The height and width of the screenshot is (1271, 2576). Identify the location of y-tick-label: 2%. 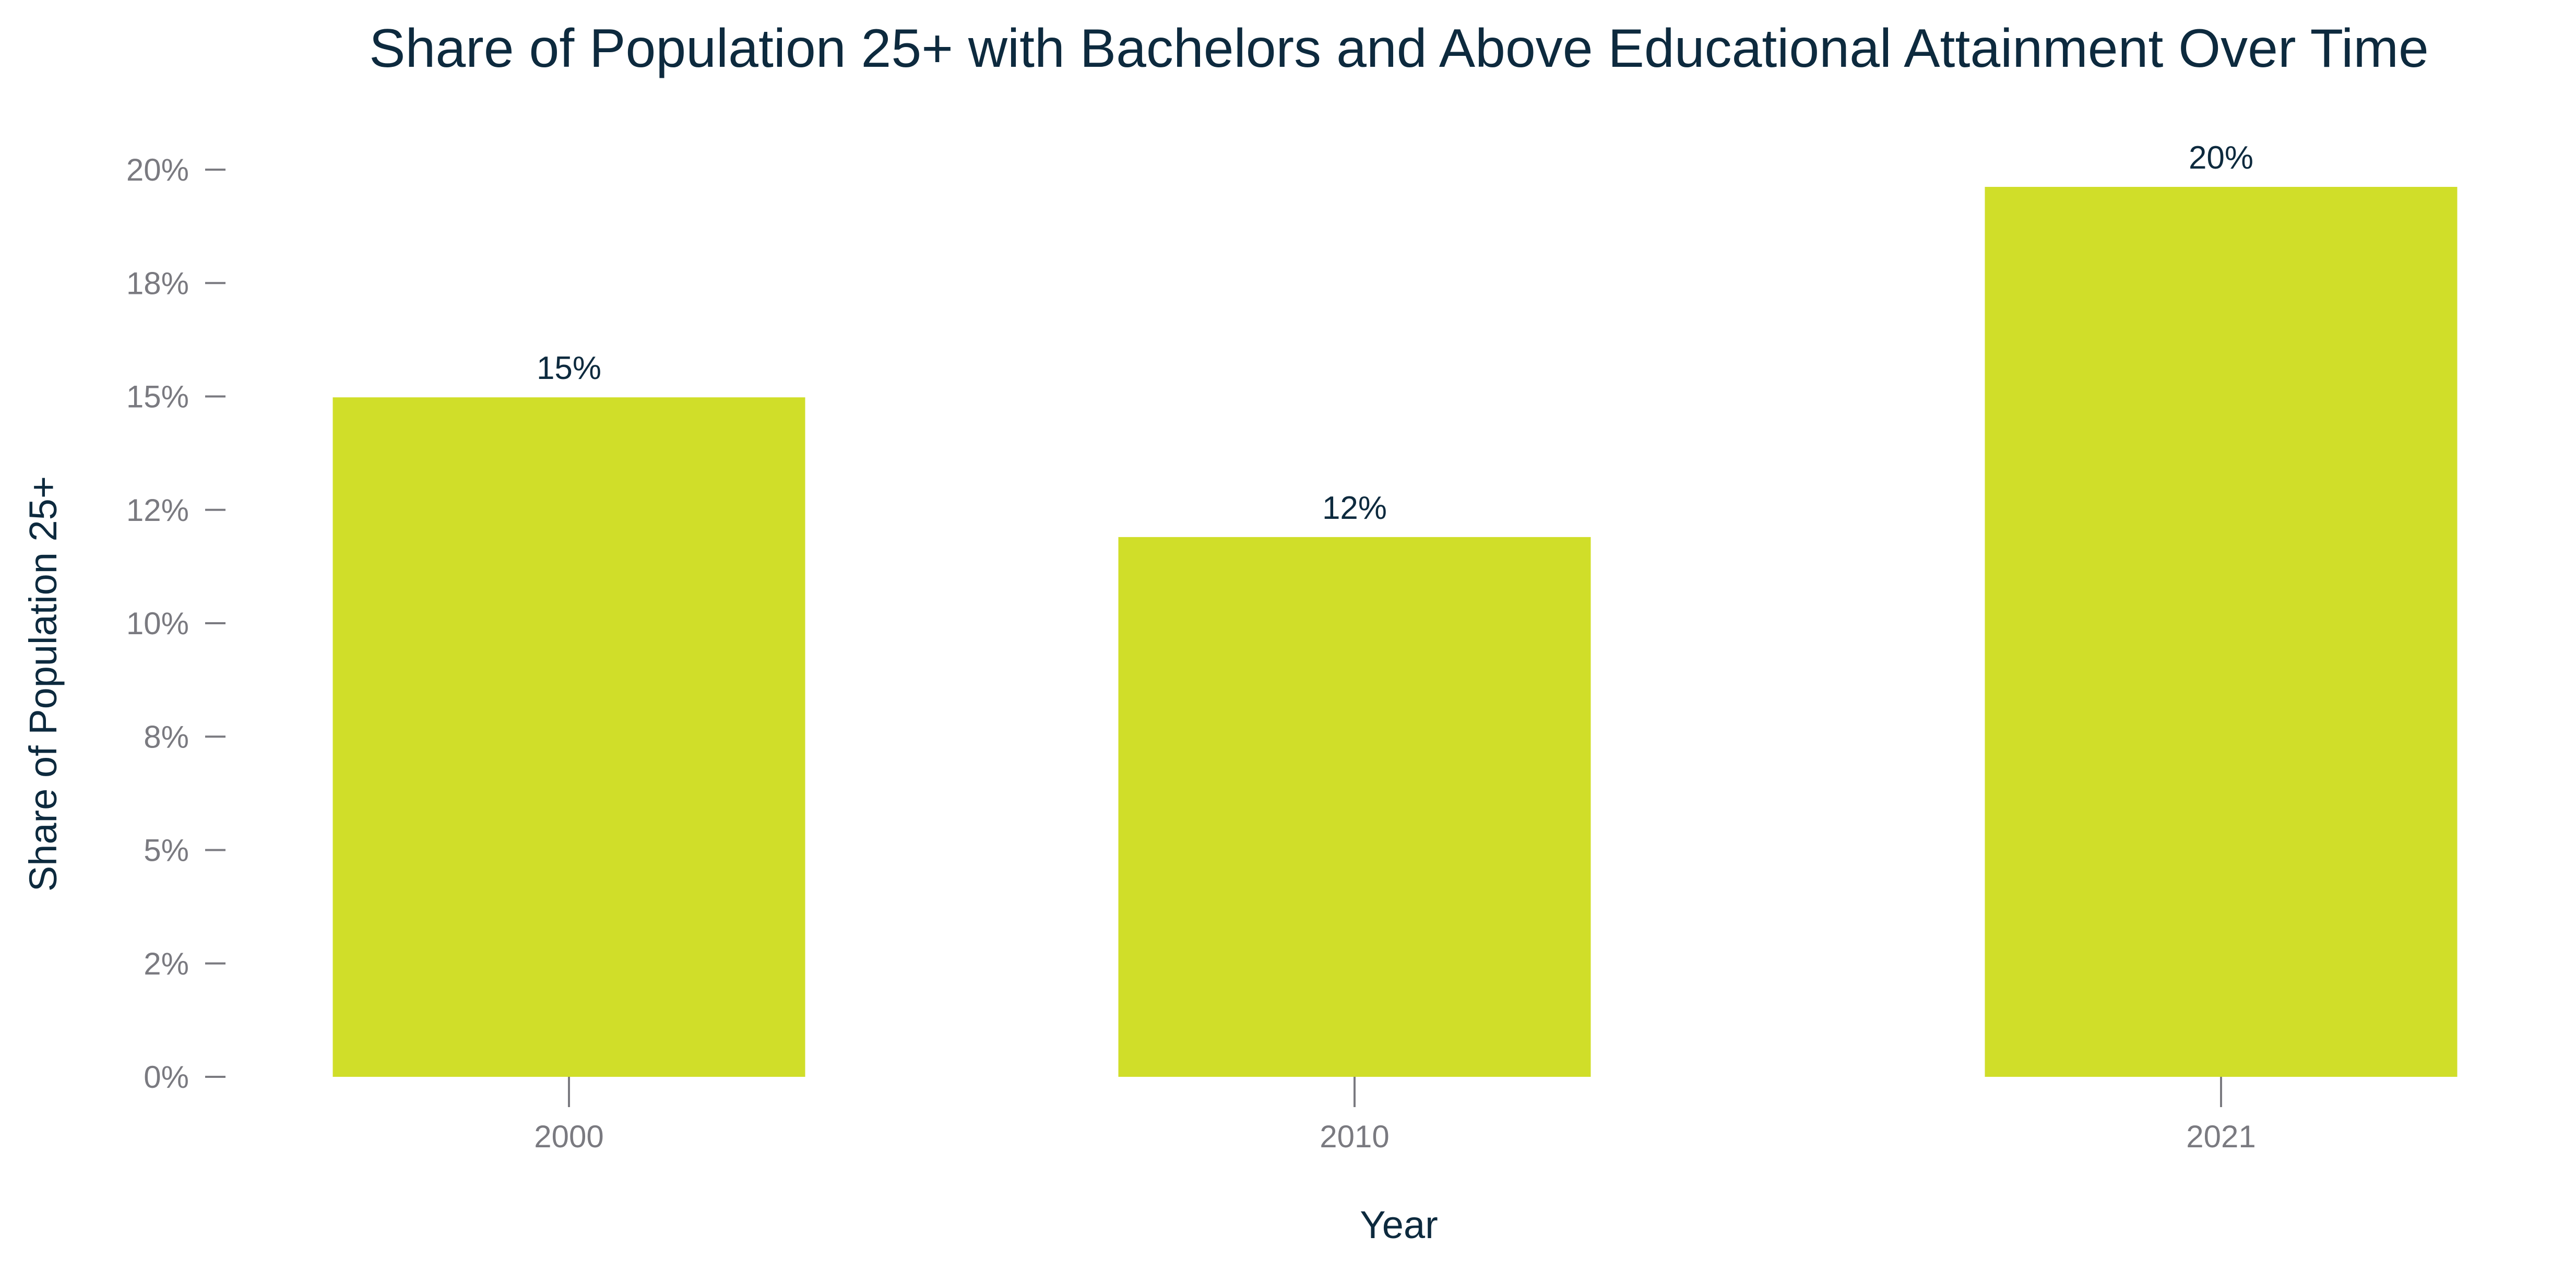
(166, 963).